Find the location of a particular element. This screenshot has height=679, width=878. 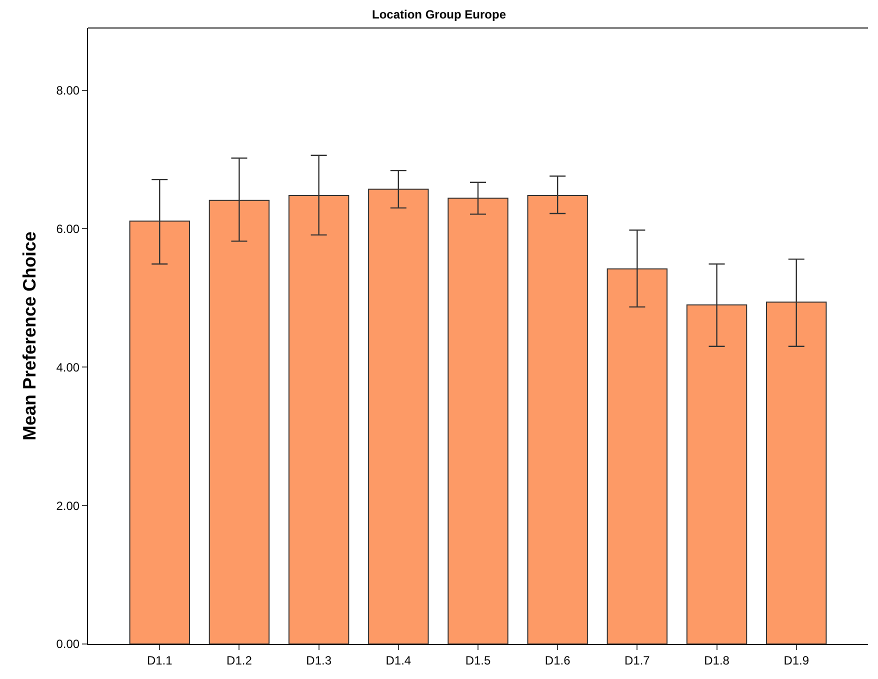

x-tick-label: D1.8 is located at coordinates (717, 660).